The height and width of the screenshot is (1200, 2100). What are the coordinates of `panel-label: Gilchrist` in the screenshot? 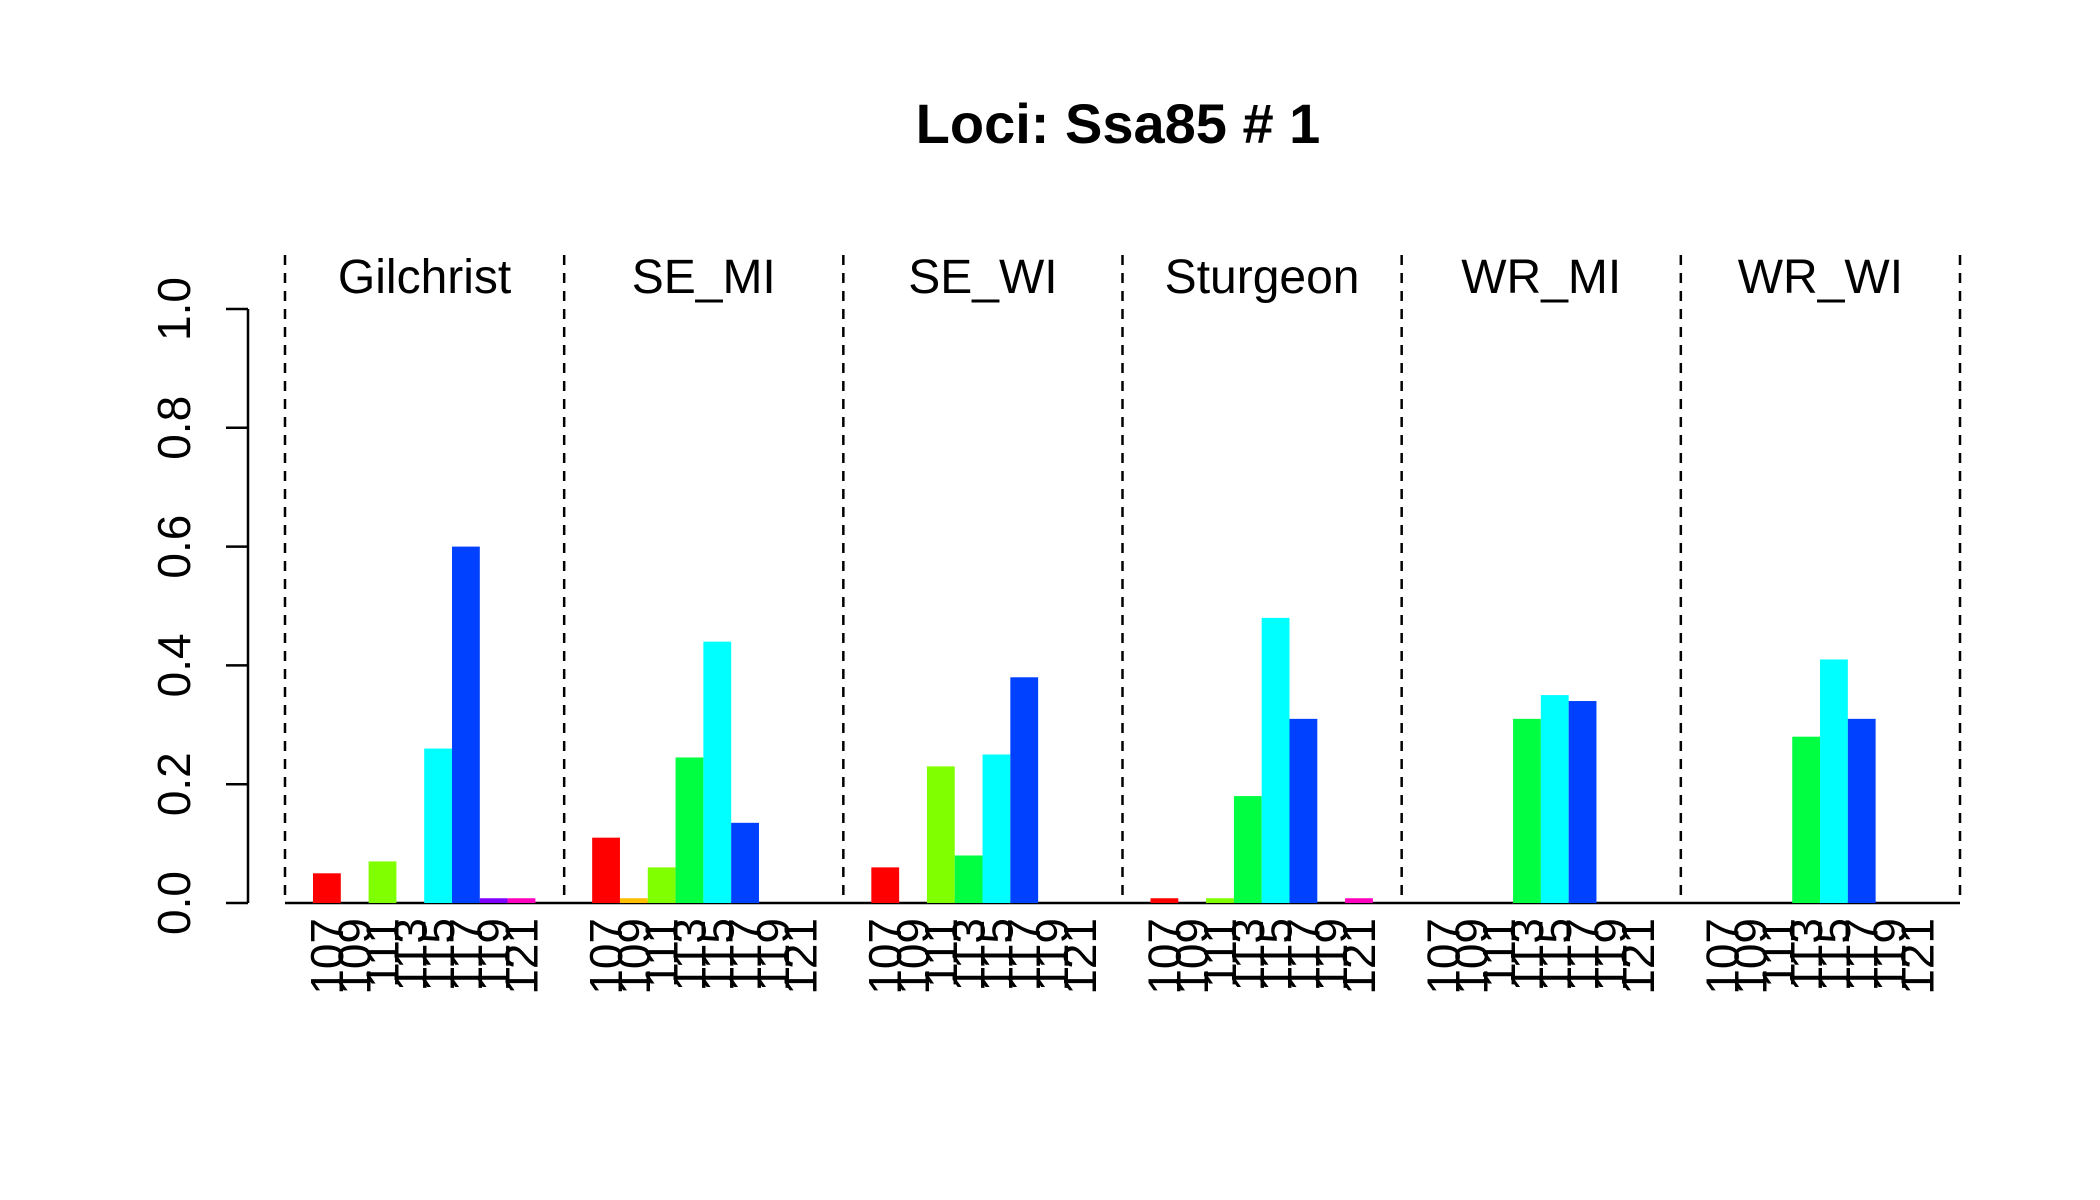 It's located at (424, 277).